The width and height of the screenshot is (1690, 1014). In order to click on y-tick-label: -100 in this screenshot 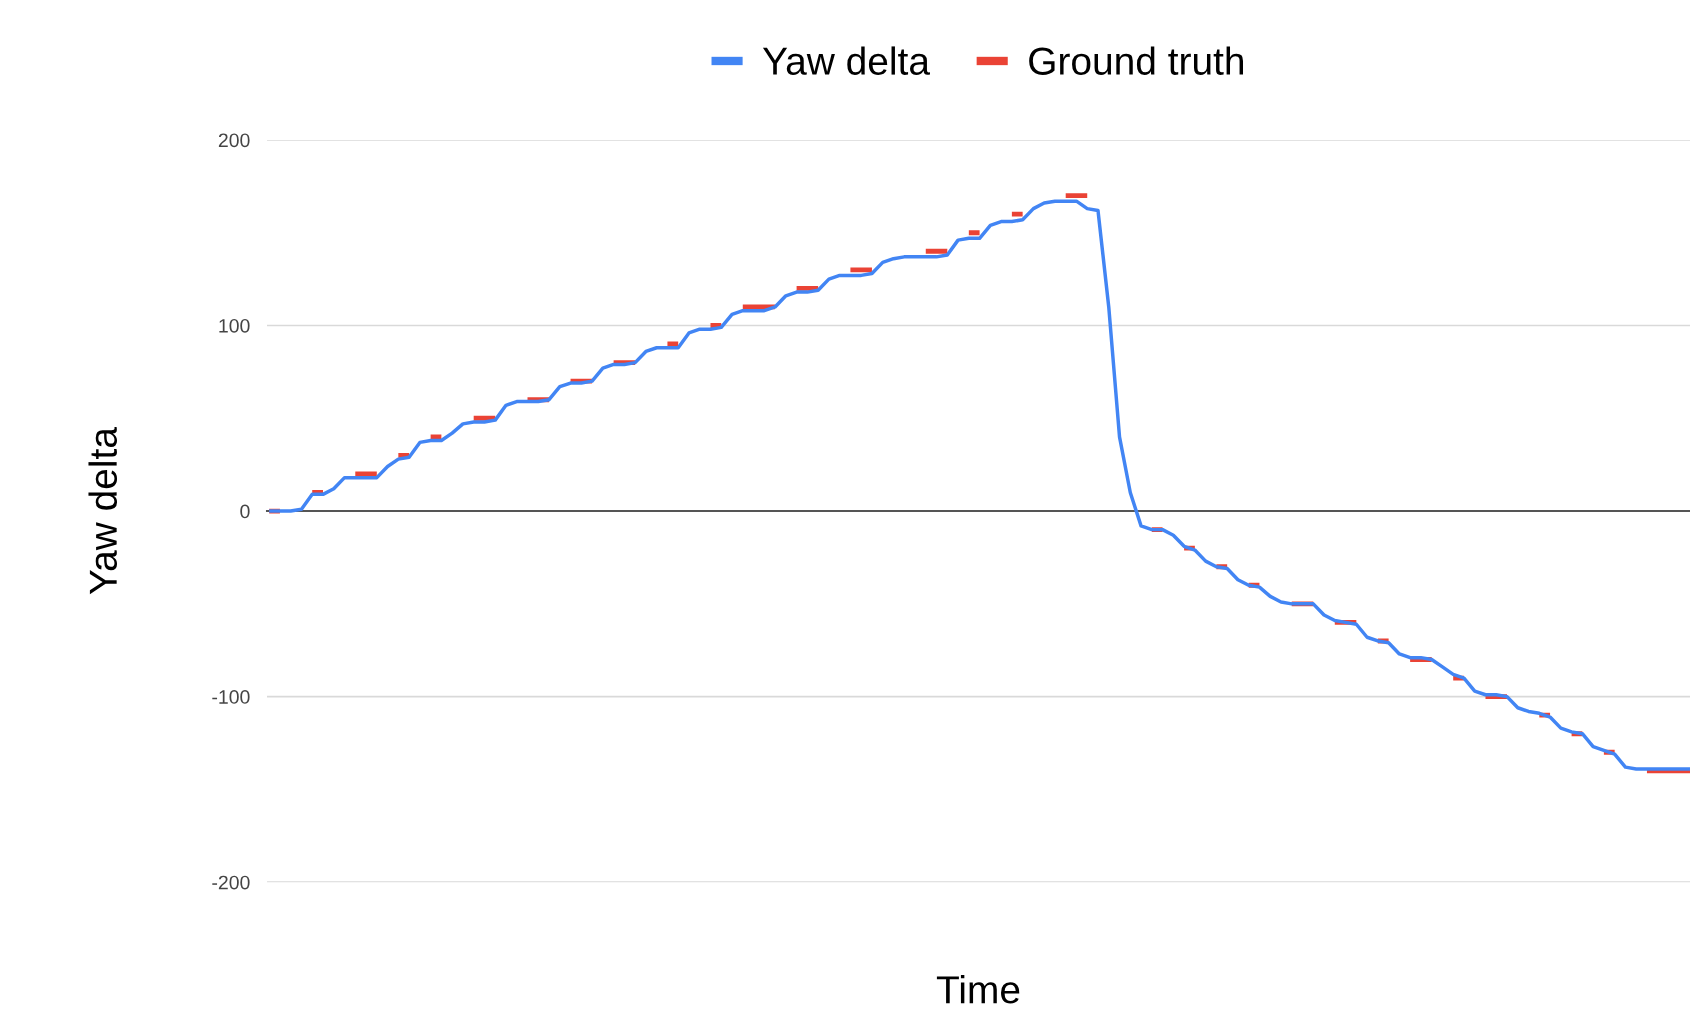, I will do `click(231, 697)`.